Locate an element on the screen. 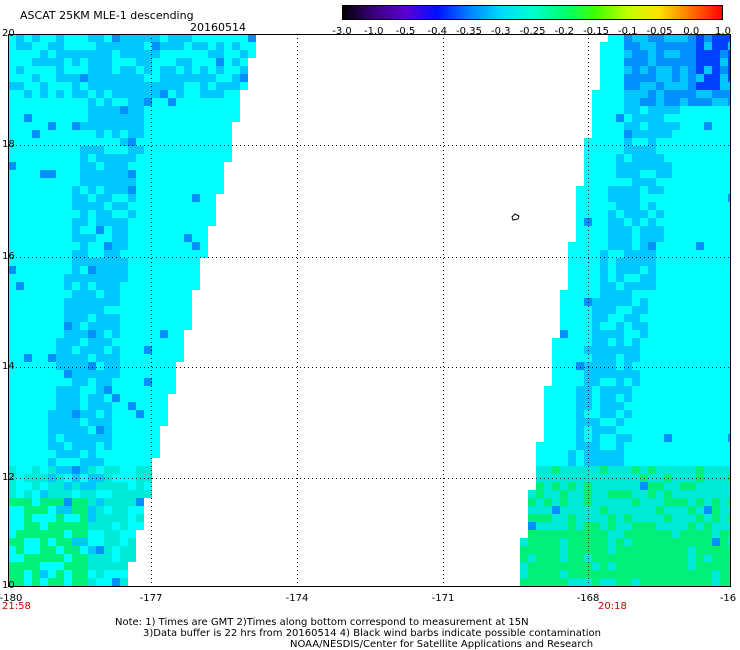 This screenshot has width=740, height=650. colorbar-label: 0.0 is located at coordinates (691, 31).